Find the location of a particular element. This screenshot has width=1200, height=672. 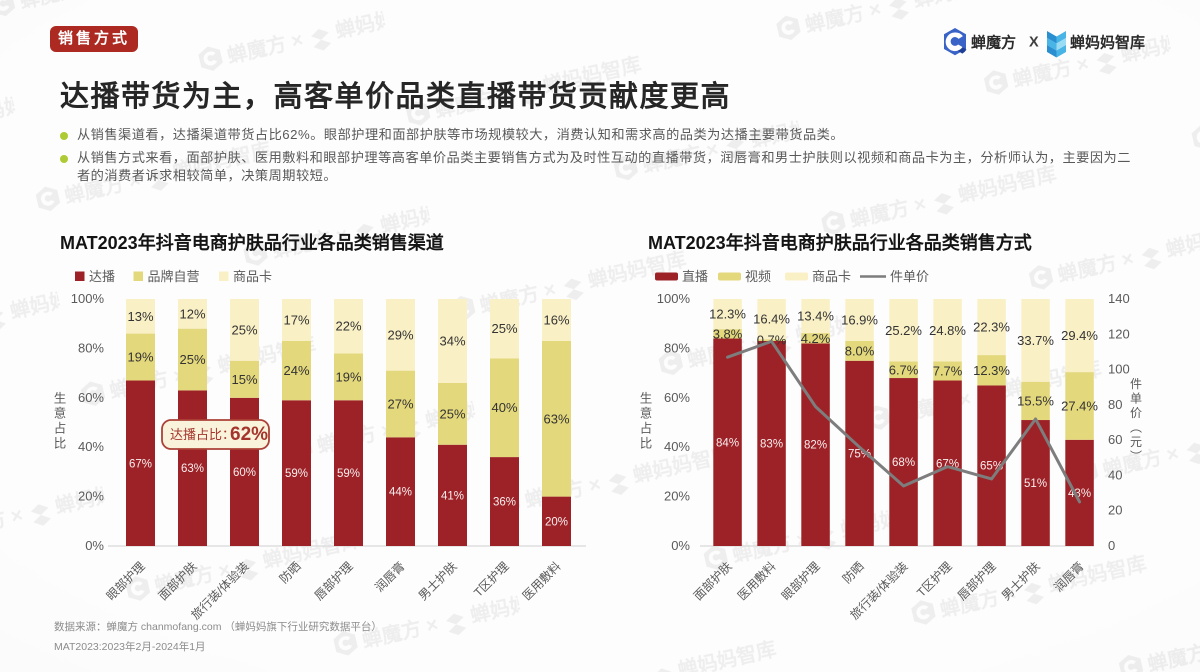

svg-text: 16% is located at coordinates (556, 320).